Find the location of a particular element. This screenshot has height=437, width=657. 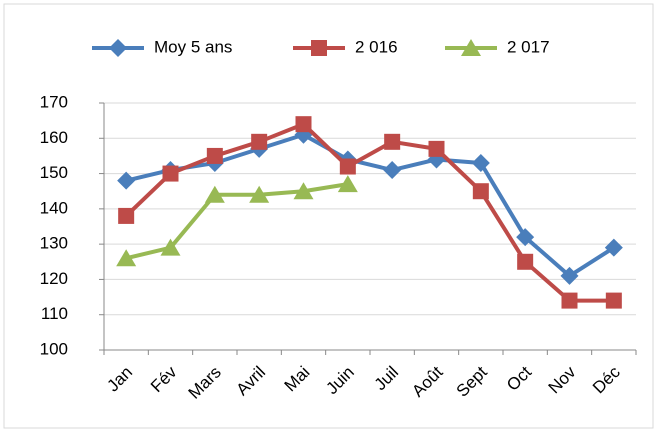

y-tick-label: 110 is located at coordinates (54, 313).